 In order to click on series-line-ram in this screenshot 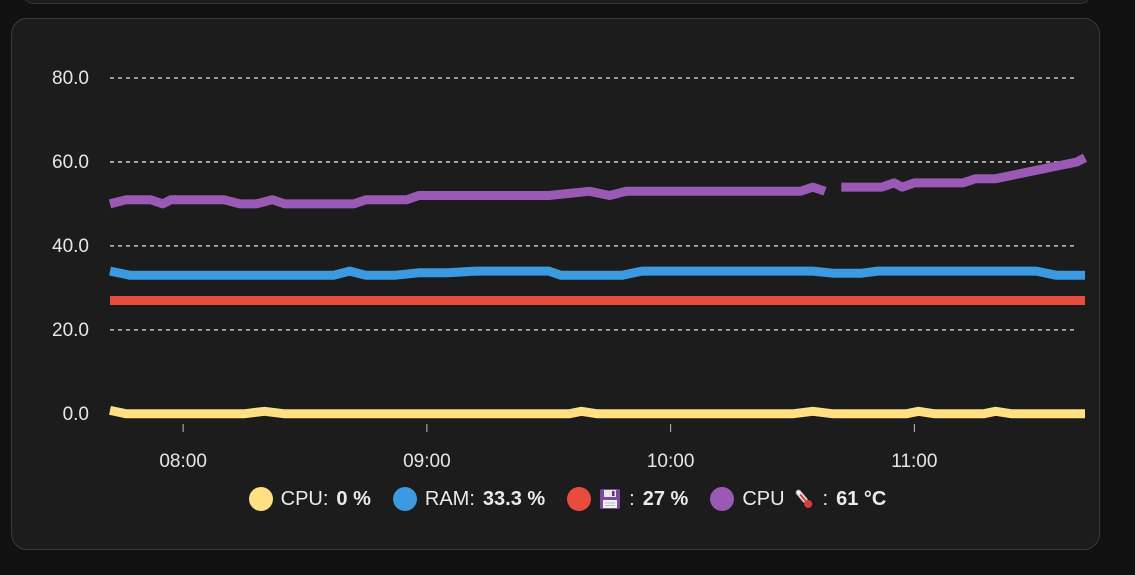, I will do `click(597, 273)`.